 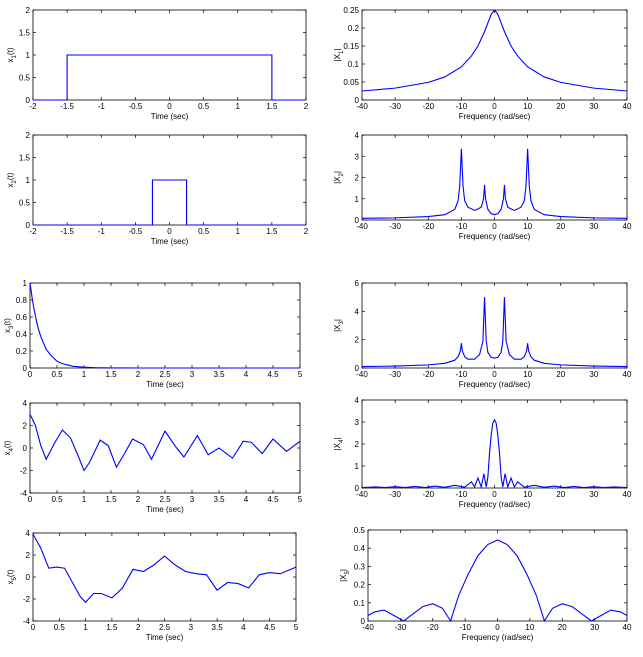 I want to click on y-axis-label-subscript: 5, so click(x=15, y=578).